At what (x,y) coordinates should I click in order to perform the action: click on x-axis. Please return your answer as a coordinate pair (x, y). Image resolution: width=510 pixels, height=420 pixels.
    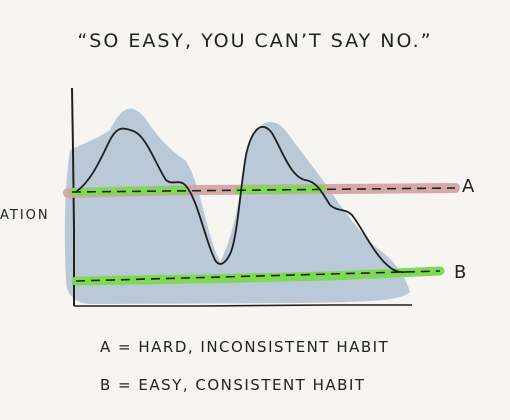
    Looking at the image, I should click on (243, 305).